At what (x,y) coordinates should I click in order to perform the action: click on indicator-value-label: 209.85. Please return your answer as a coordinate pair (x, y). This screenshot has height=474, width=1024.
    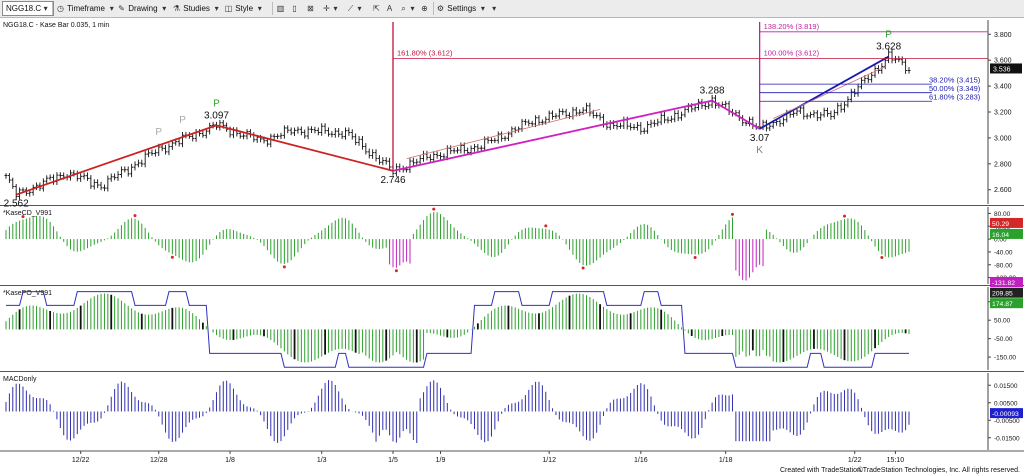
    Looking at the image, I should click on (1002, 294).